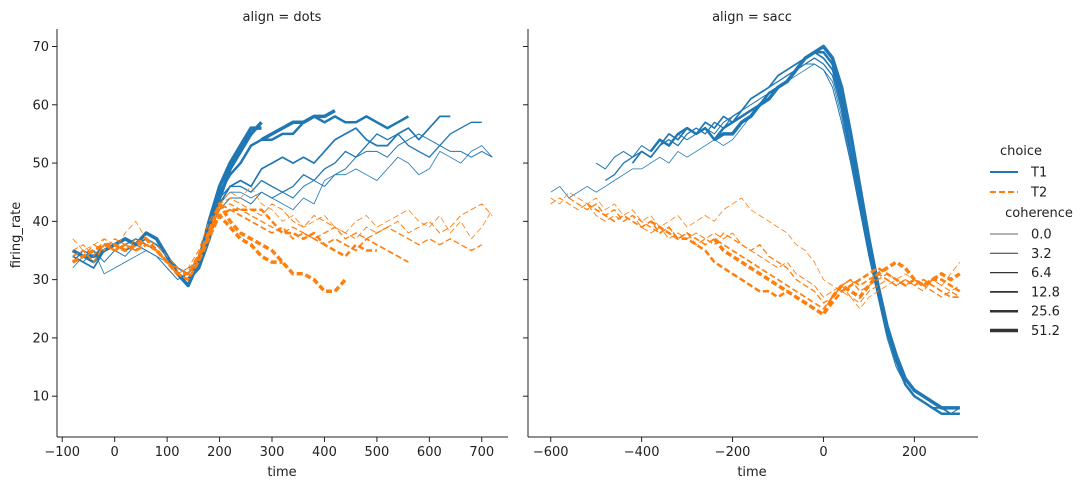 The height and width of the screenshot is (490, 1086). I want to click on legend-title-choice: choice, so click(1021, 151).